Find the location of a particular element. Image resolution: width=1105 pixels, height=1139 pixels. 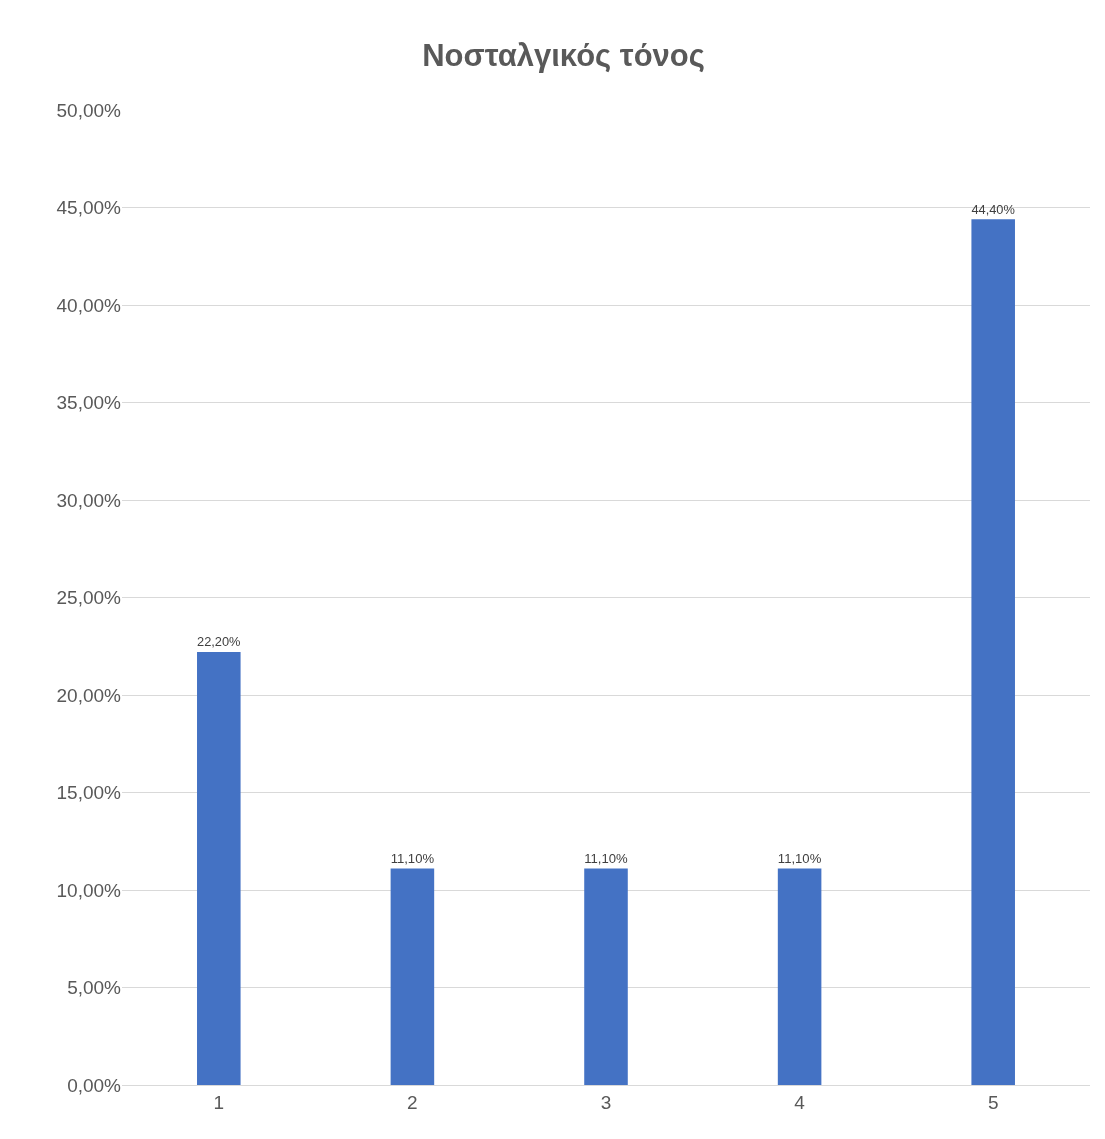

y-tick-label: 10,00% is located at coordinates (89, 890).